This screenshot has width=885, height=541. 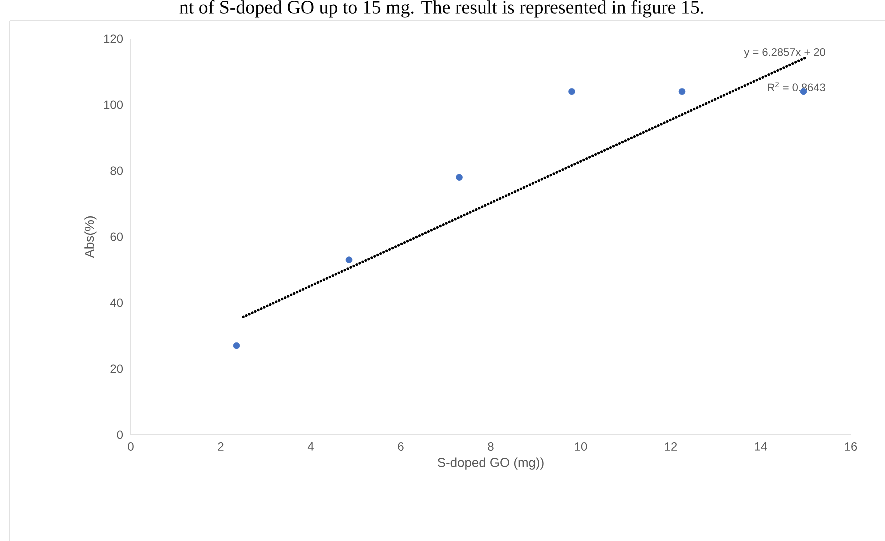 I want to click on annotation: y = 6.2857x + 20, so click(x=785, y=53).